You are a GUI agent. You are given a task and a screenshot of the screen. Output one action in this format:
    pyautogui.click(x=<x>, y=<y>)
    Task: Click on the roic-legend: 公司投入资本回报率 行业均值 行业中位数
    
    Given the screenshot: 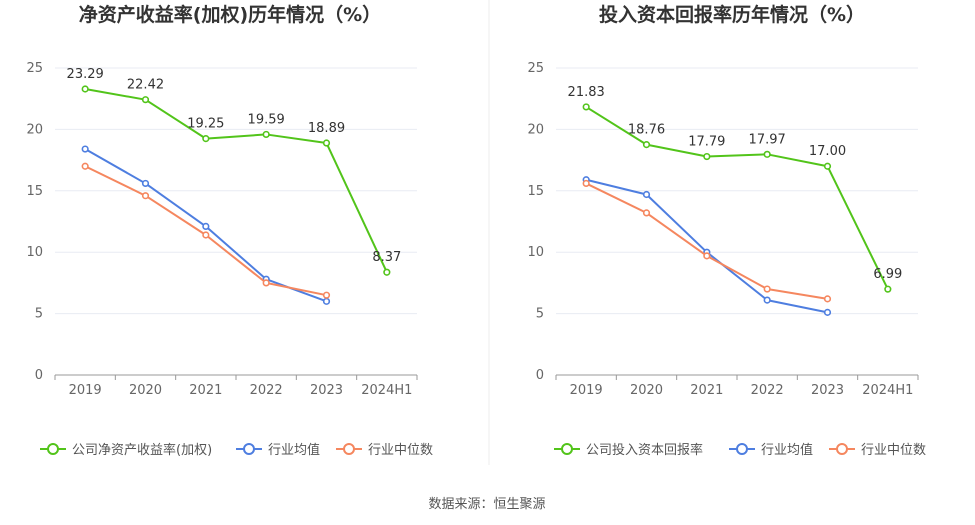 What is the action you would take?
    pyautogui.click(x=740, y=450)
    